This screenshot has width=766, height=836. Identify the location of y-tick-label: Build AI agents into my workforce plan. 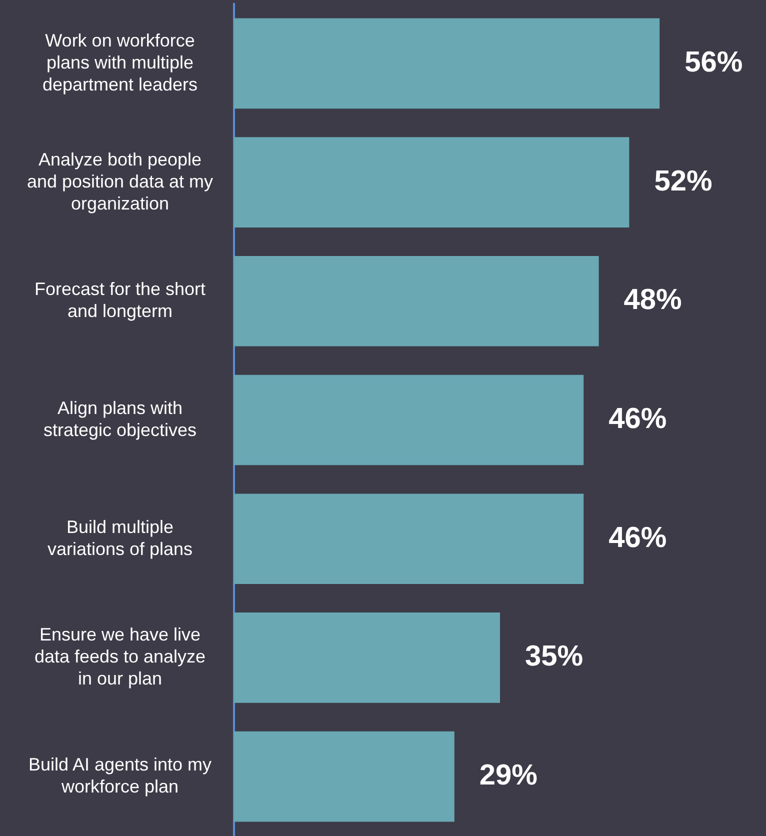
(120, 775).